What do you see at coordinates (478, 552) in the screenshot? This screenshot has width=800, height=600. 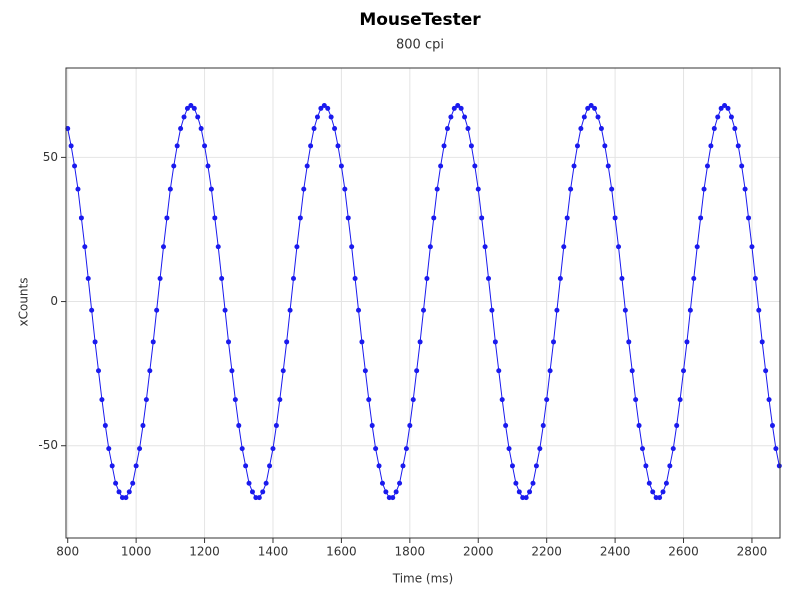 I see `x-tick-label: 2000` at bounding box center [478, 552].